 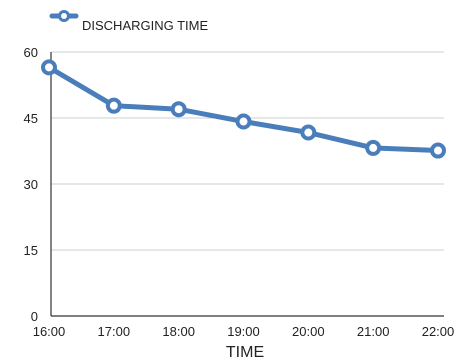 I want to click on y-tick-label: 30, so click(x=31, y=184).